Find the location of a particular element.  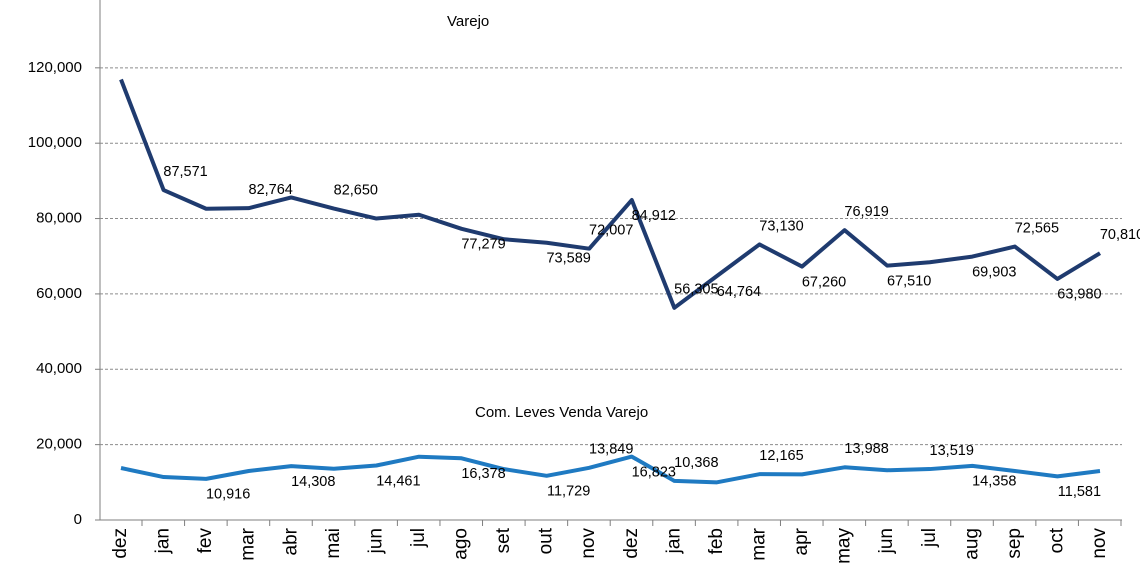

value-label: 16,378 is located at coordinates (483, 474).